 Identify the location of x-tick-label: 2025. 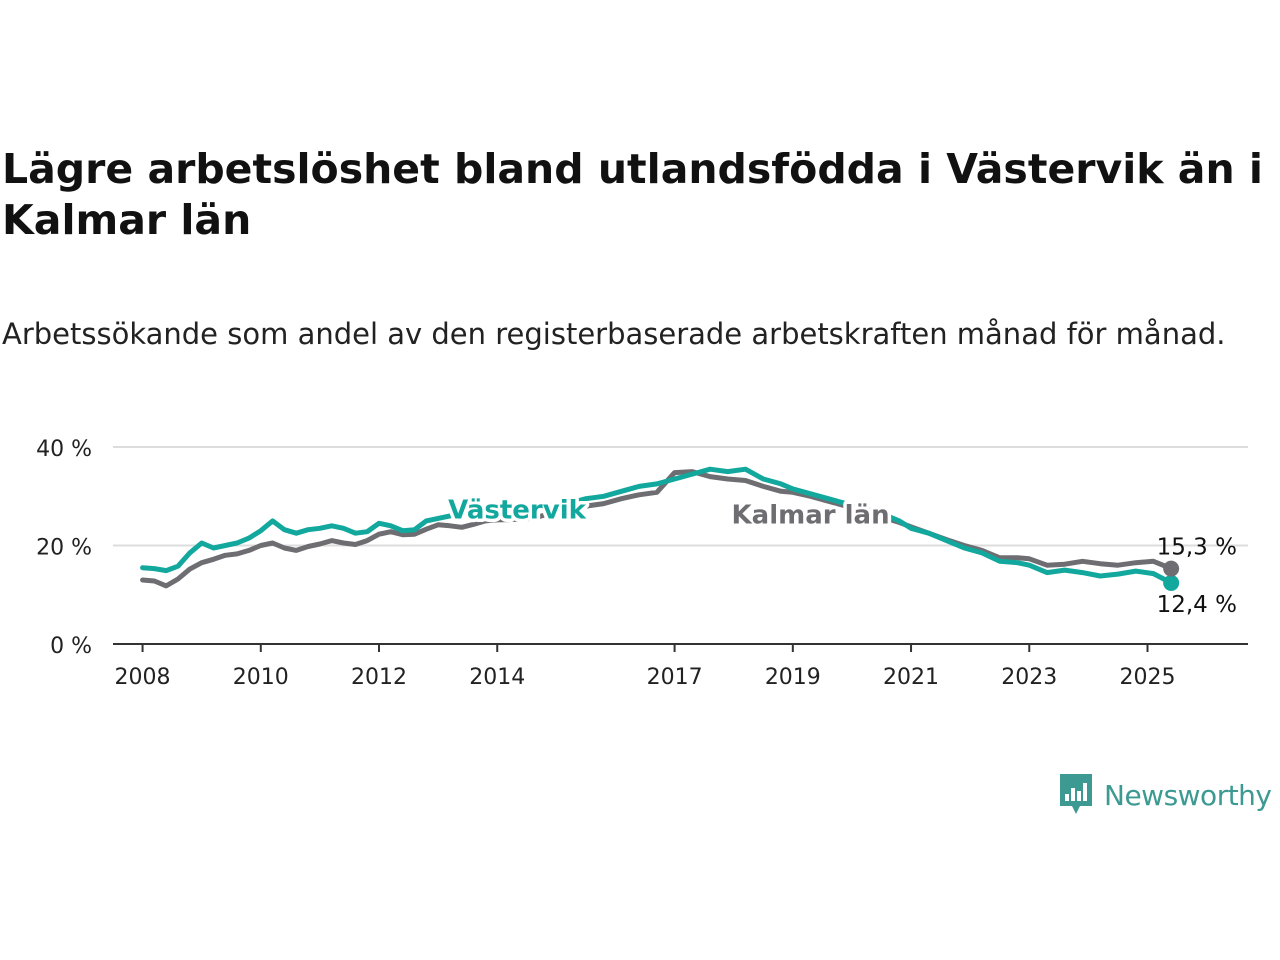
(1148, 677).